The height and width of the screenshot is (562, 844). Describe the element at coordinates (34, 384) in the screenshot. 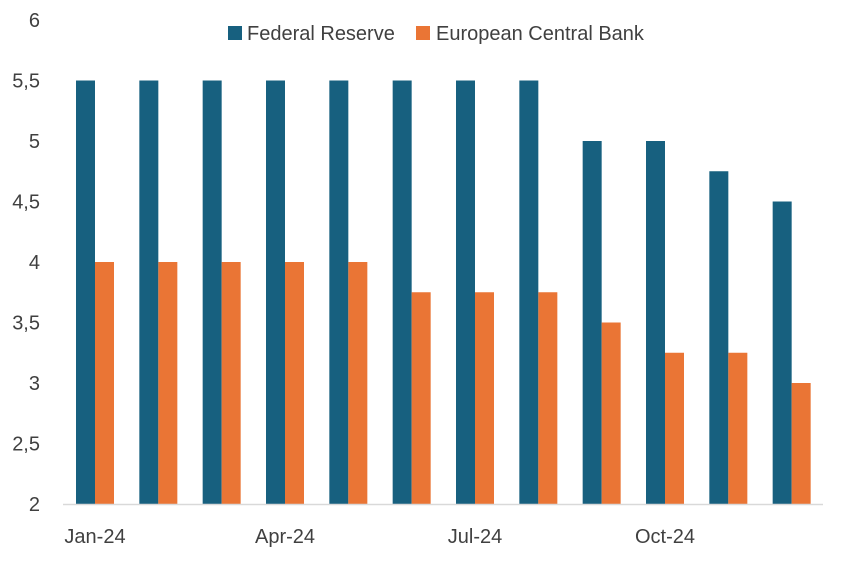

I see `y-tick-label: 3` at that location.